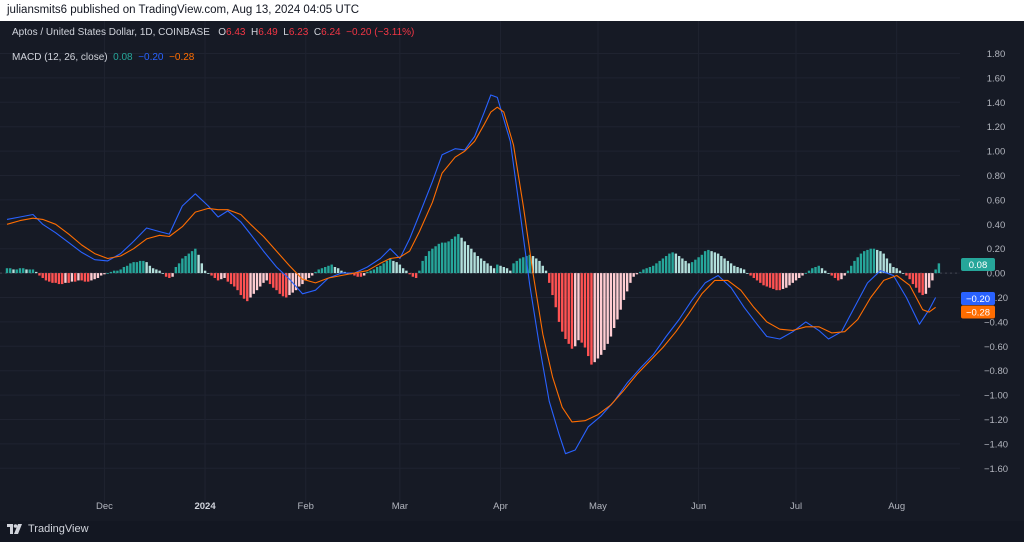  Describe the element at coordinates (104, 506) in the screenshot. I see `x-tick-label: Dec` at that location.